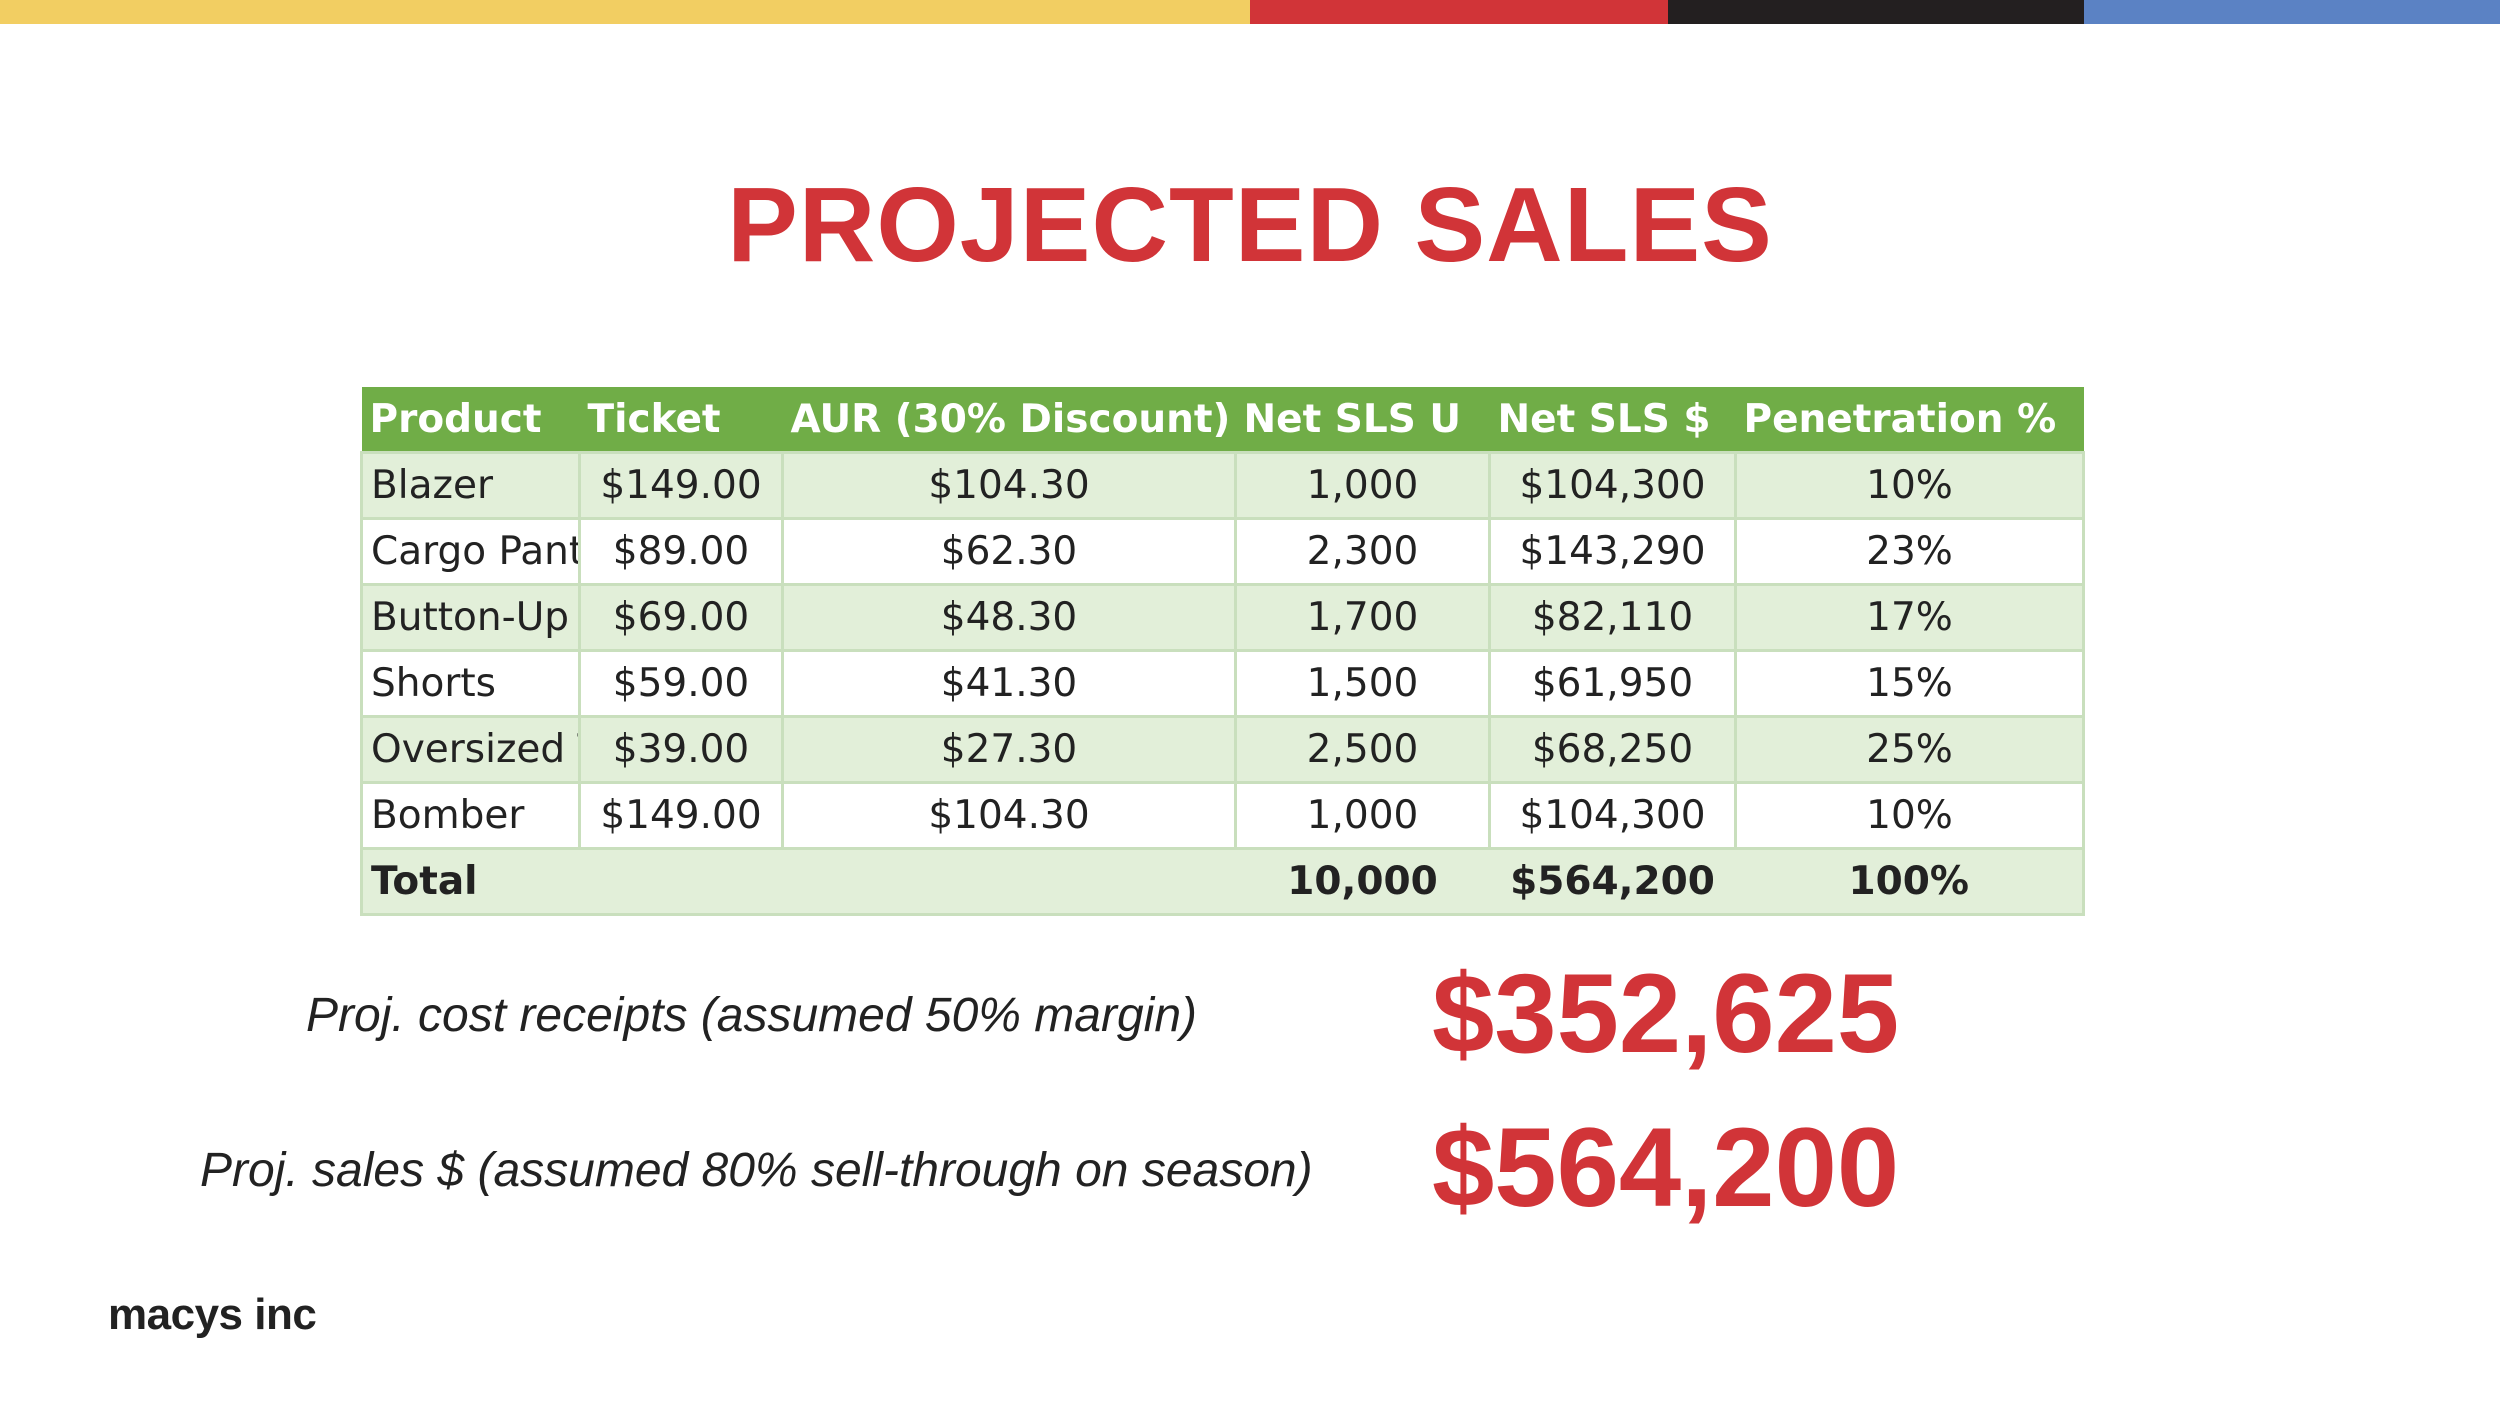 The height and width of the screenshot is (1406, 2500). Describe the element at coordinates (1909, 420) in the screenshot. I see `header-penetration: Penetration %` at that location.